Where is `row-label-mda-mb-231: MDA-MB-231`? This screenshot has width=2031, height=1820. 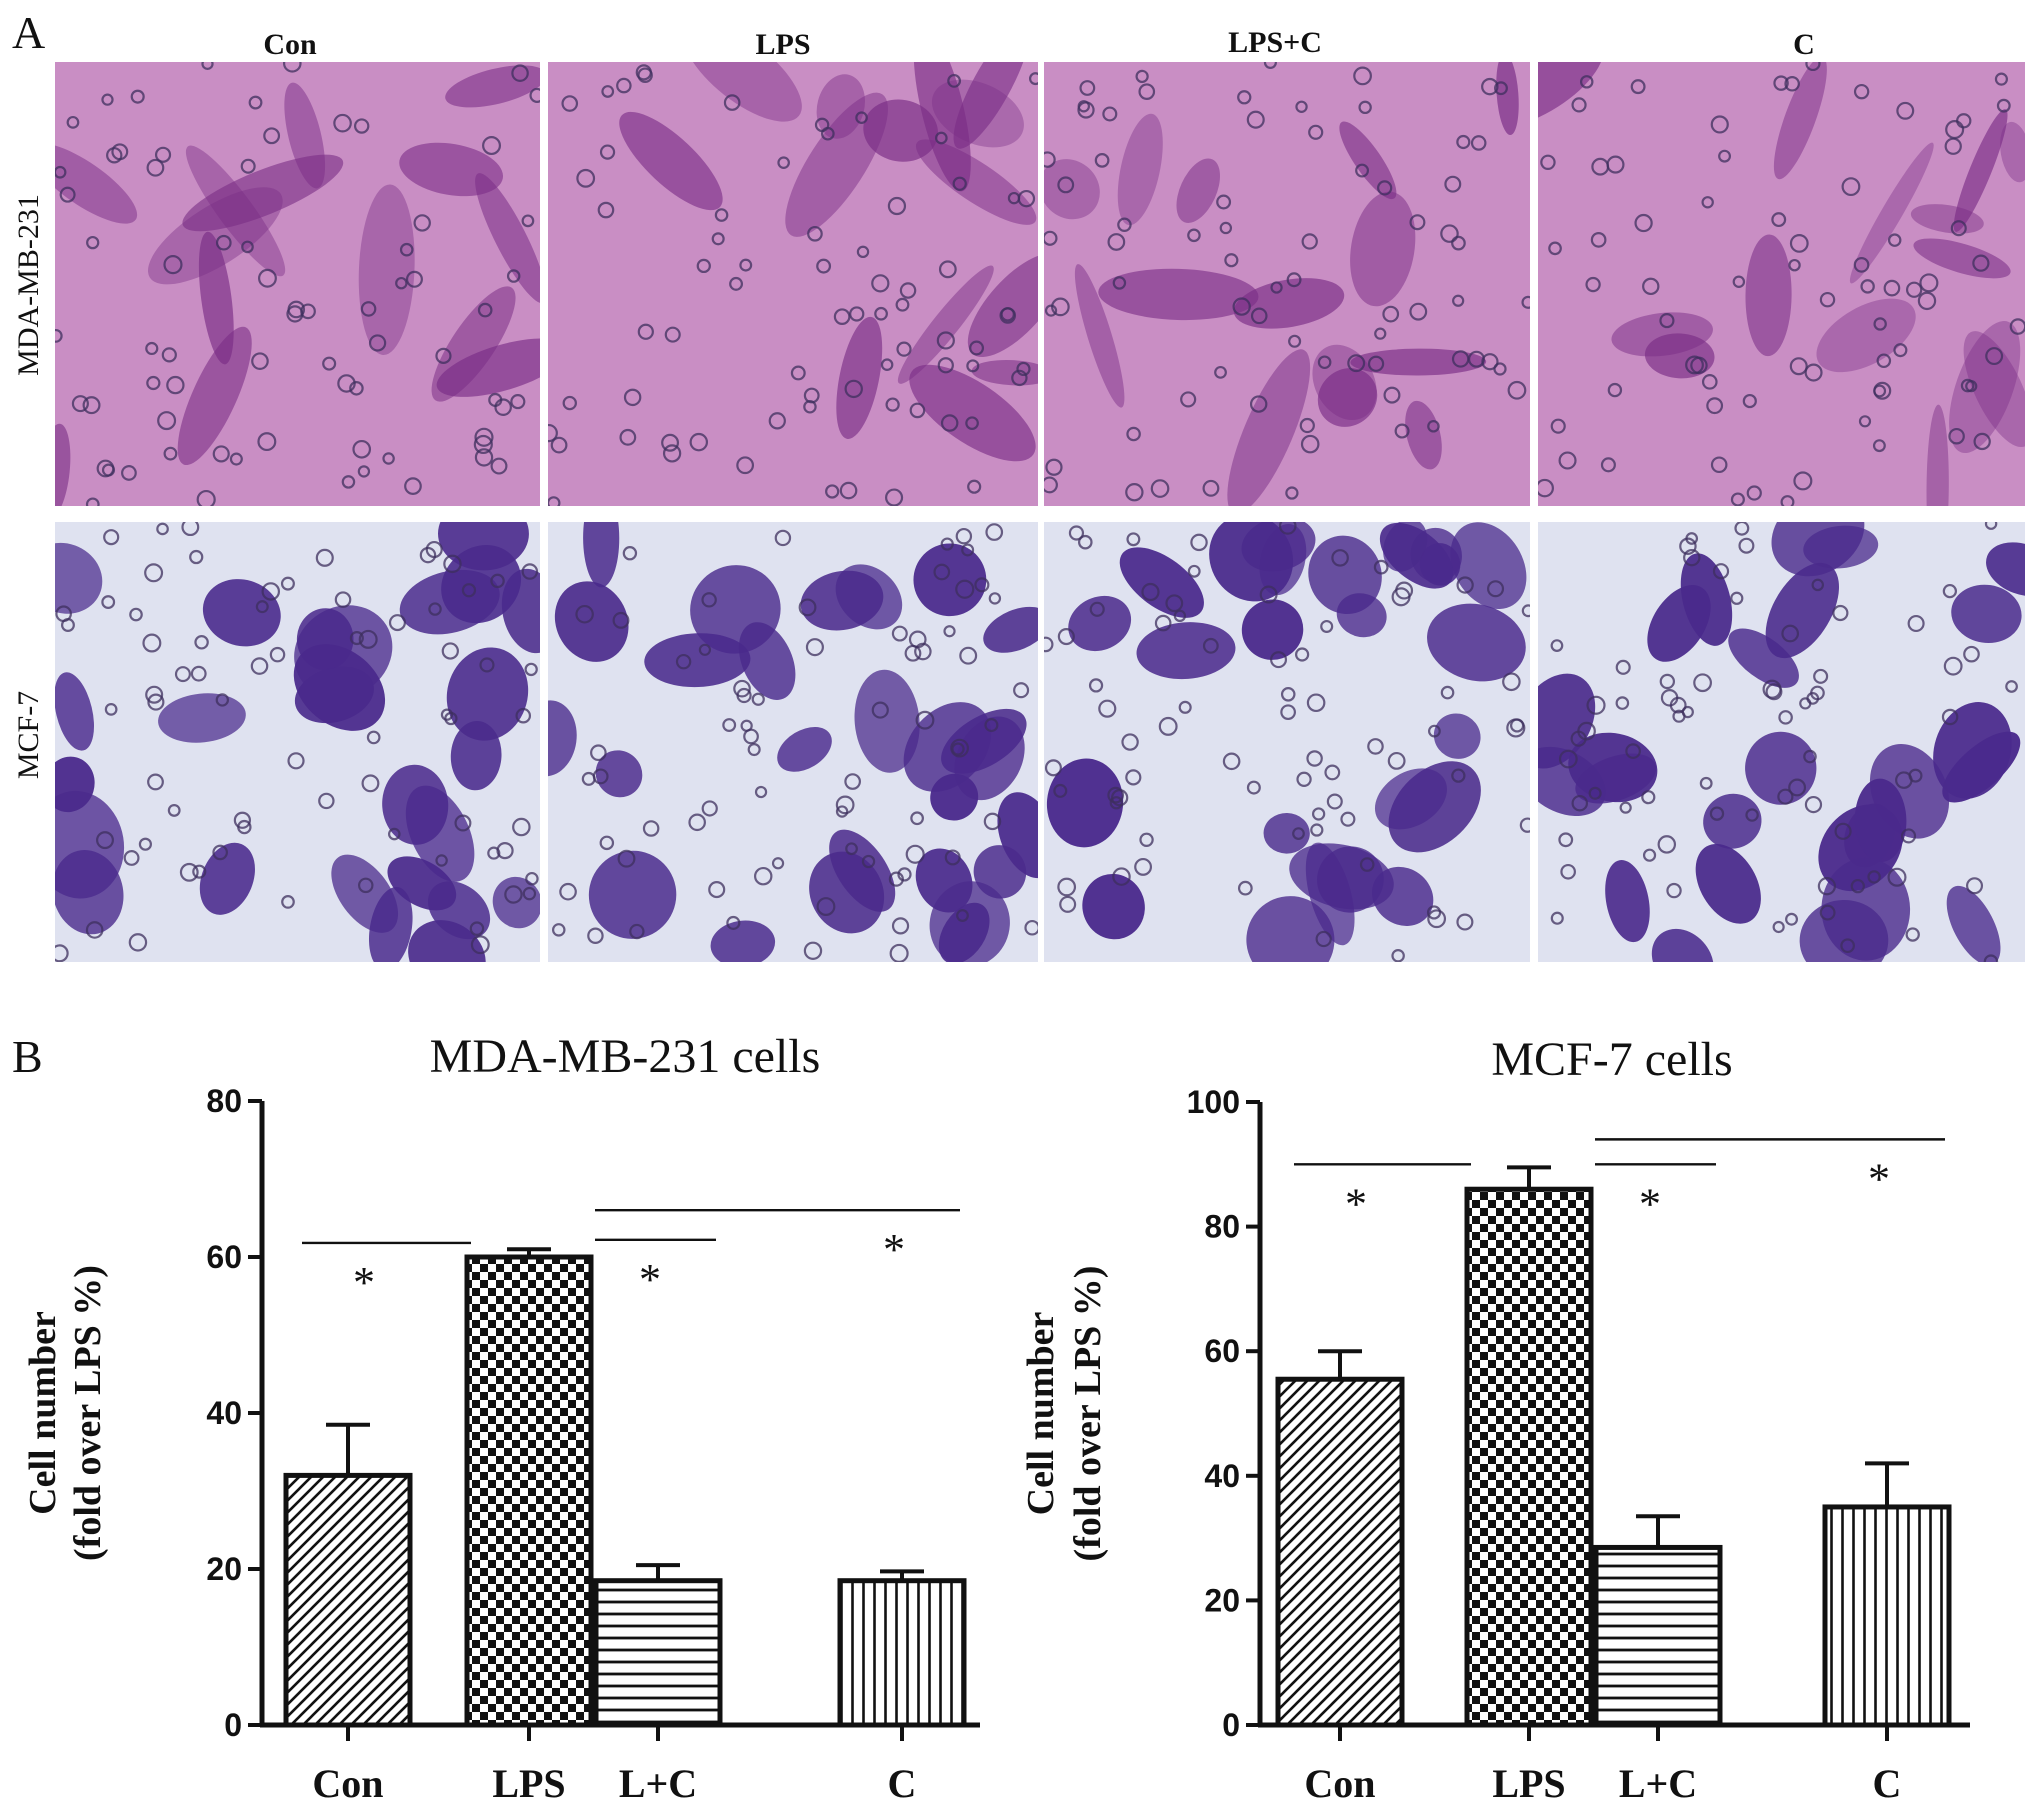
row-label-mda-mb-231: MDA-MB-231 is located at coordinates (28, 285).